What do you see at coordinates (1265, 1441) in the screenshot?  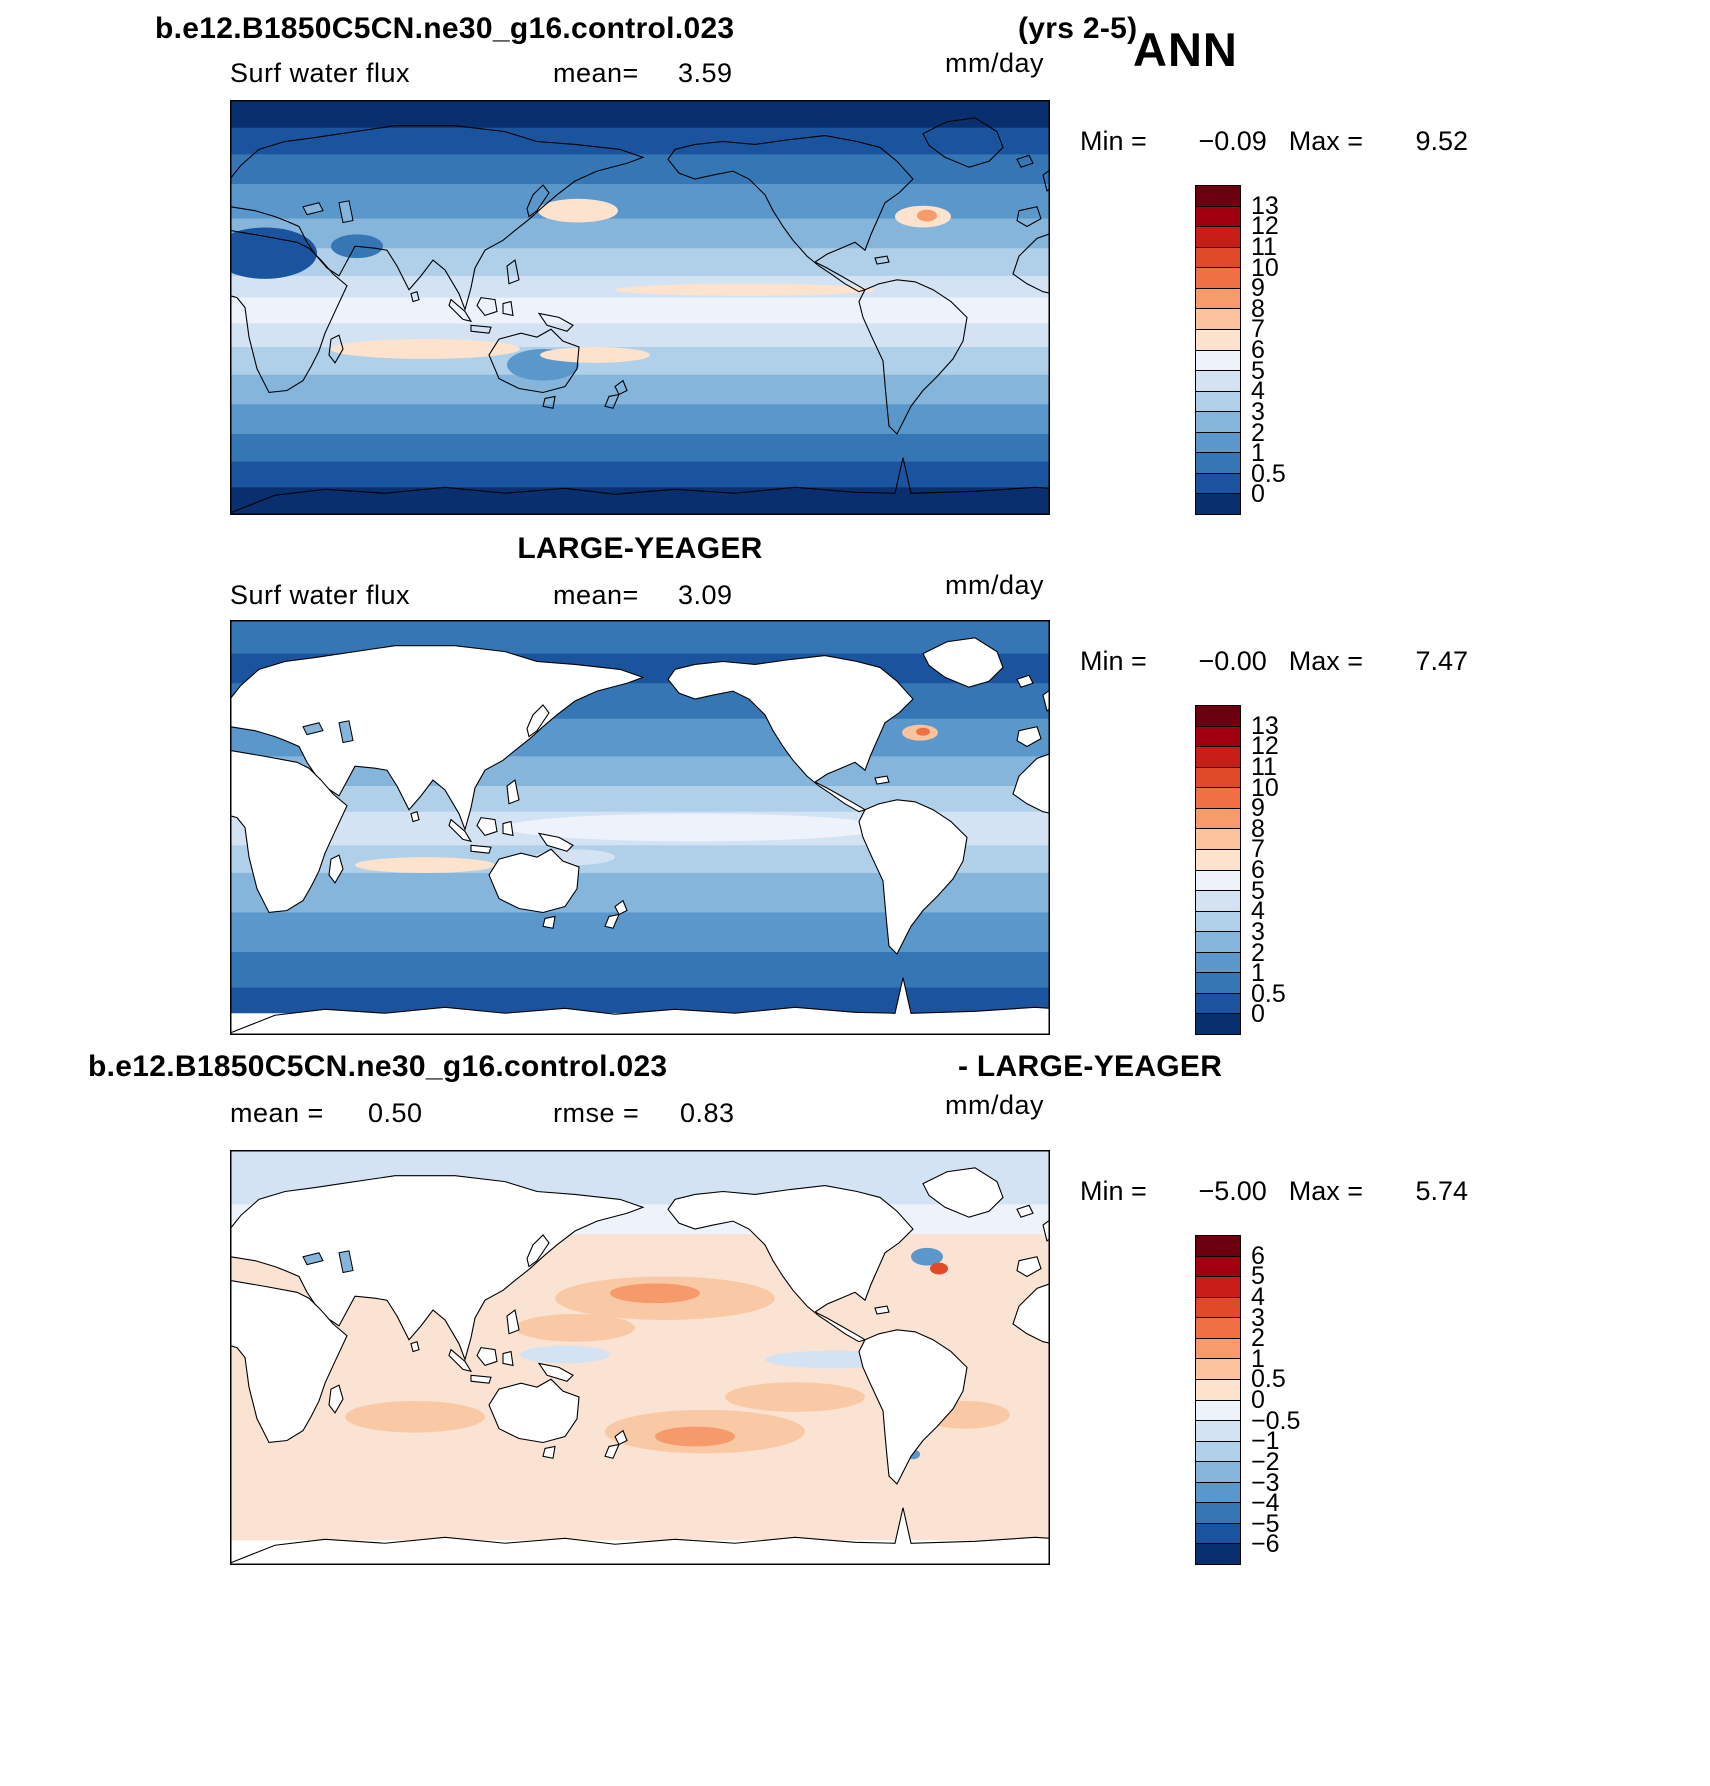 I see `colorbar-tick-label: −1` at bounding box center [1265, 1441].